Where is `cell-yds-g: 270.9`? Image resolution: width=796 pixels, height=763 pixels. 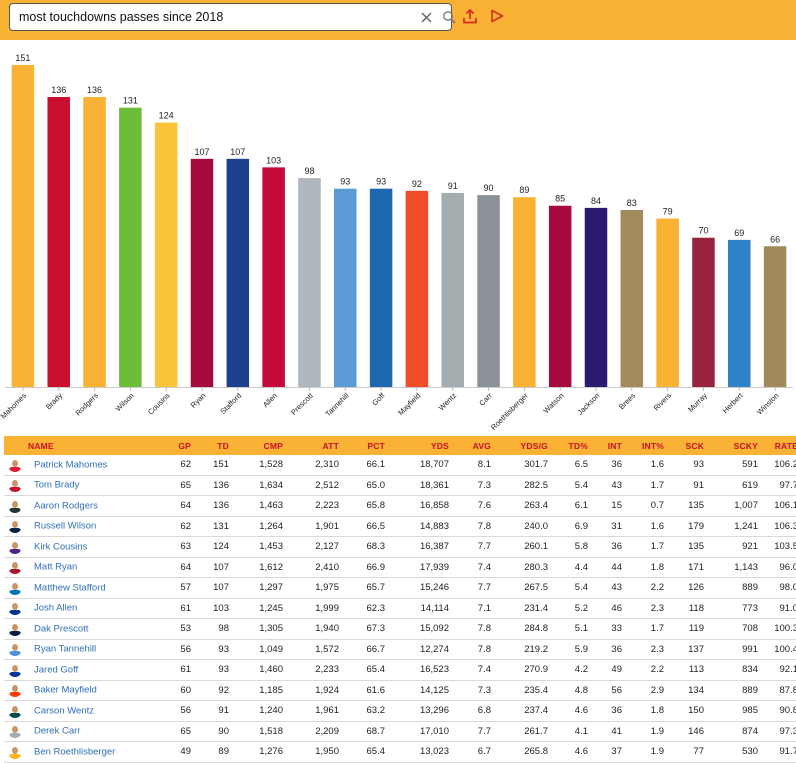 cell-yds-g: 270.9 is located at coordinates (525, 670).